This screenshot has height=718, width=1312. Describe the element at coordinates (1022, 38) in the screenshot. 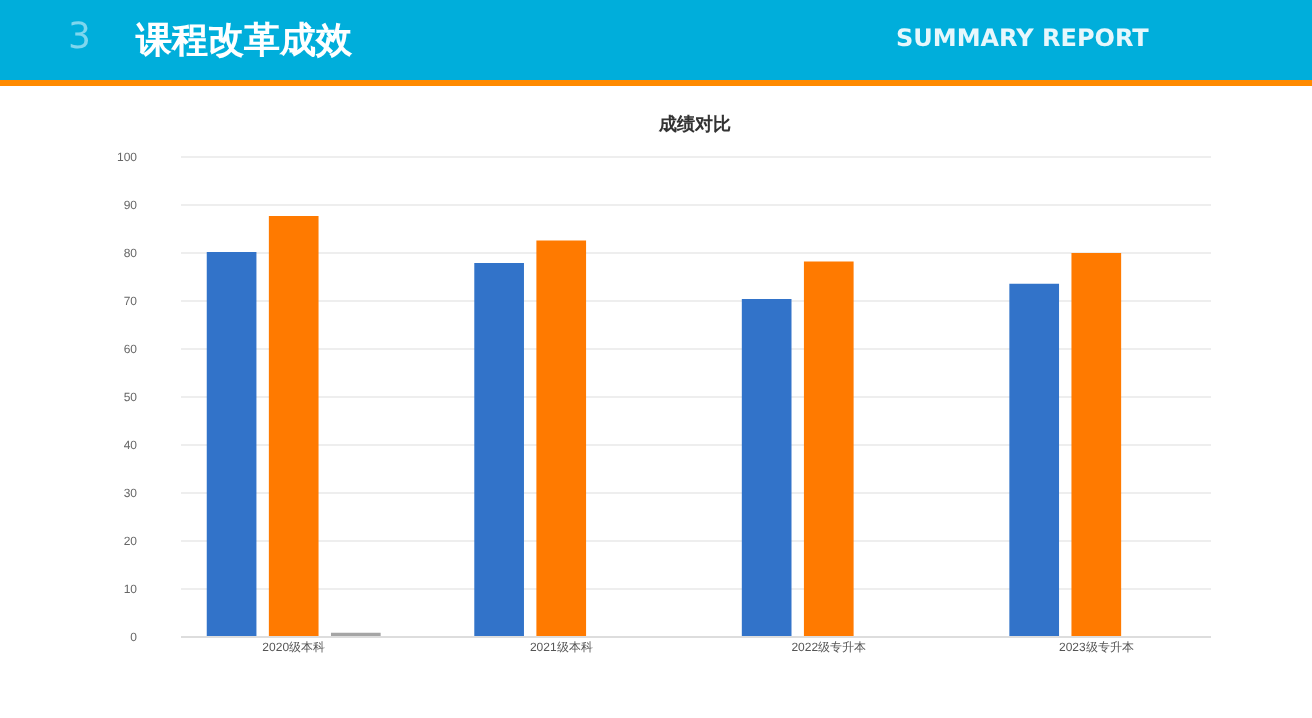

I see `text: SUMMARY REPORT` at that location.